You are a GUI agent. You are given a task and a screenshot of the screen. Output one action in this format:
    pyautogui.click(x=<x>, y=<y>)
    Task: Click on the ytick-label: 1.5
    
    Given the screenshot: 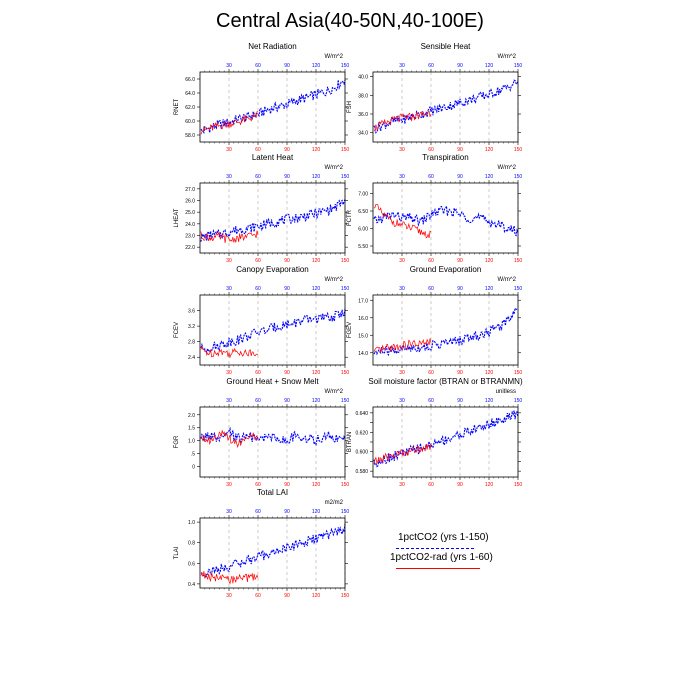 What is the action you would take?
    pyautogui.click(x=191, y=429)
    